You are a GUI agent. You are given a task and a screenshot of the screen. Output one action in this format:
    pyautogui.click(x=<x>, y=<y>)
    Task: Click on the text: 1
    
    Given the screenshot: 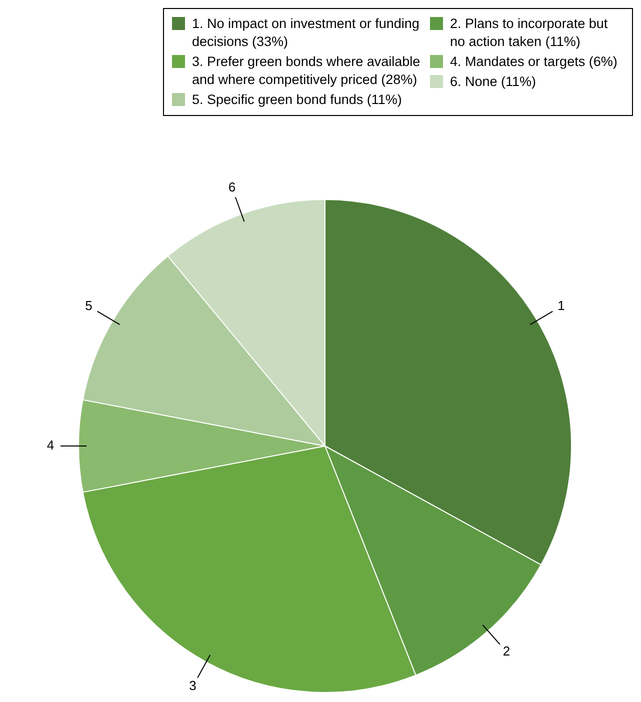 What is the action you would take?
    pyautogui.click(x=561, y=305)
    